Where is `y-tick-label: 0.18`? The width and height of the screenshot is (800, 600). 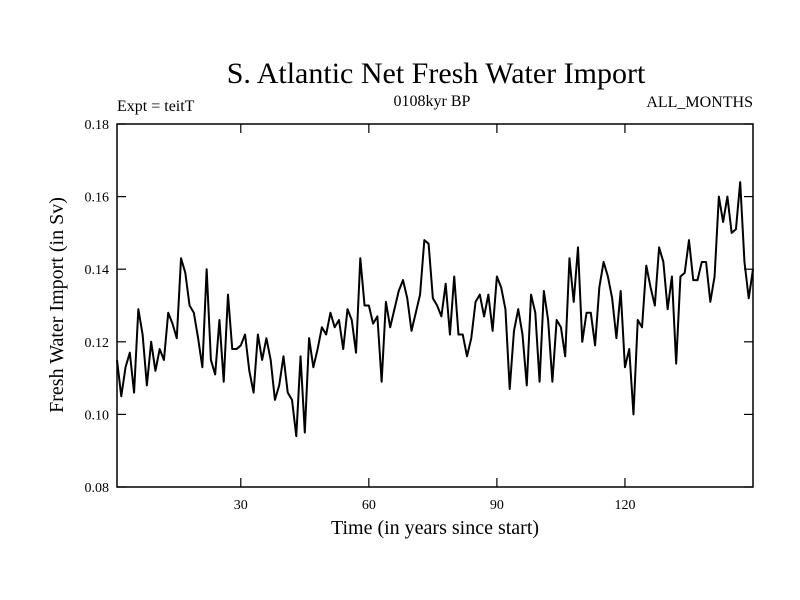
y-tick-label: 0.18 is located at coordinates (97, 125).